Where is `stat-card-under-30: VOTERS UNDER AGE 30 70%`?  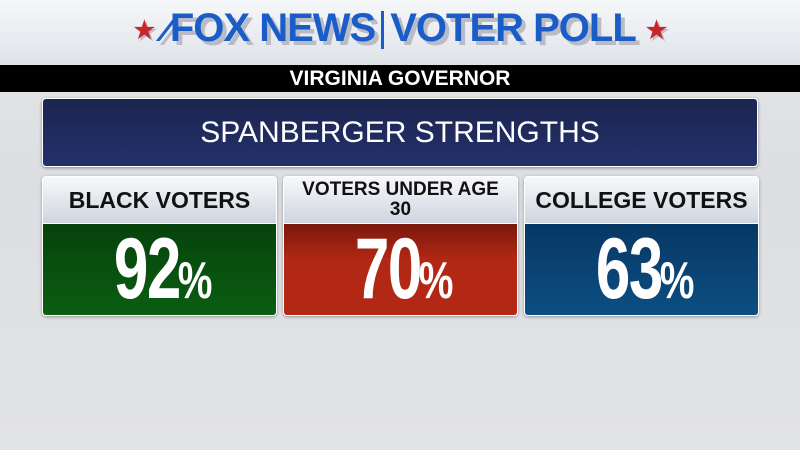
stat-card-under-30: VOTERS UNDER AGE 30 70% is located at coordinates (400, 246).